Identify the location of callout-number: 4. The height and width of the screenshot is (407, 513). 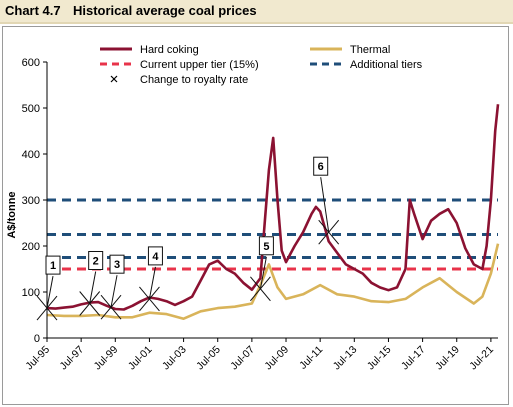
(155, 257).